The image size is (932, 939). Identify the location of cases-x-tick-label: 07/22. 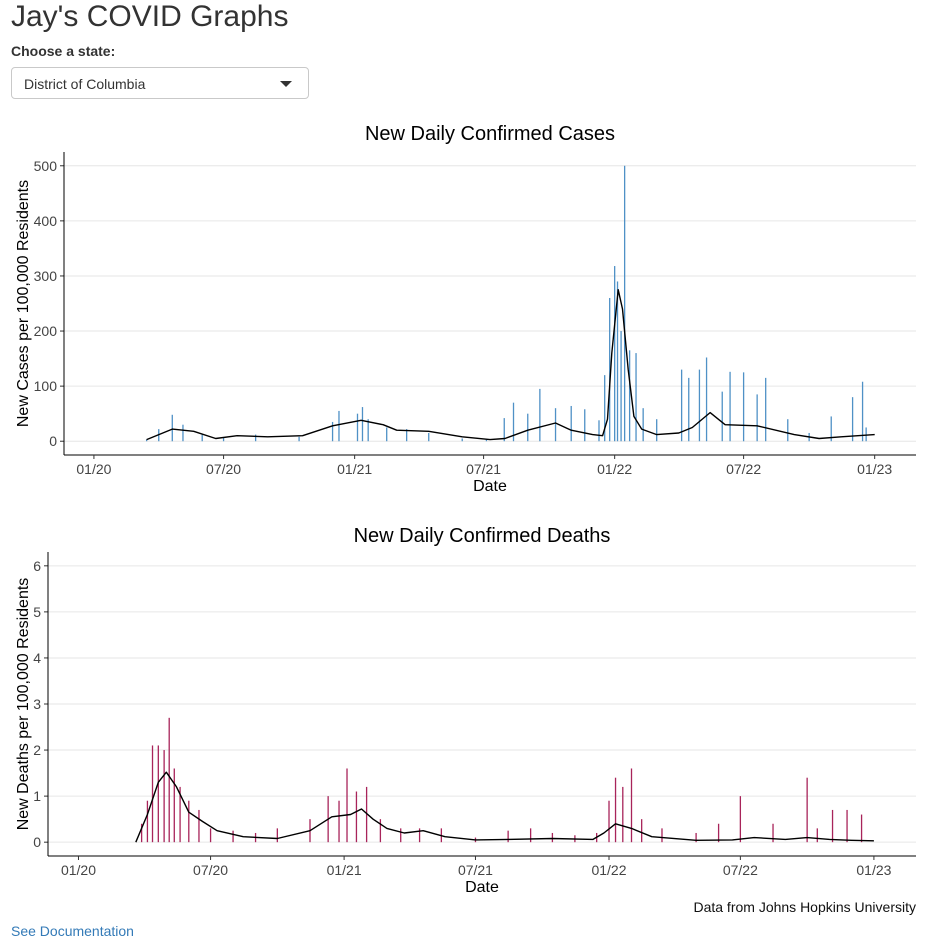
(743, 469).